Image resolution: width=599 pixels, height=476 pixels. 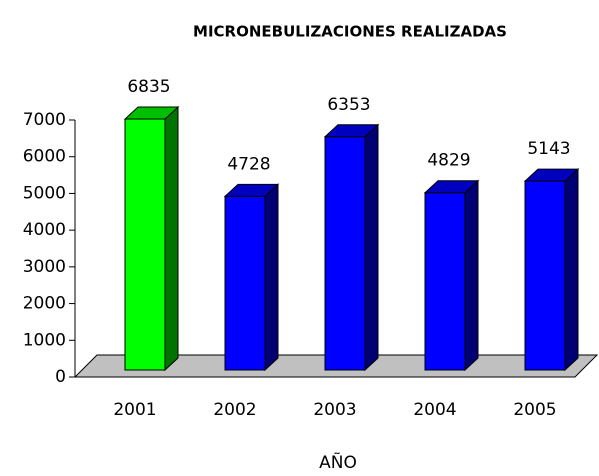 What do you see at coordinates (434, 410) in the screenshot?
I see `x-tick-label: 2004` at bounding box center [434, 410].